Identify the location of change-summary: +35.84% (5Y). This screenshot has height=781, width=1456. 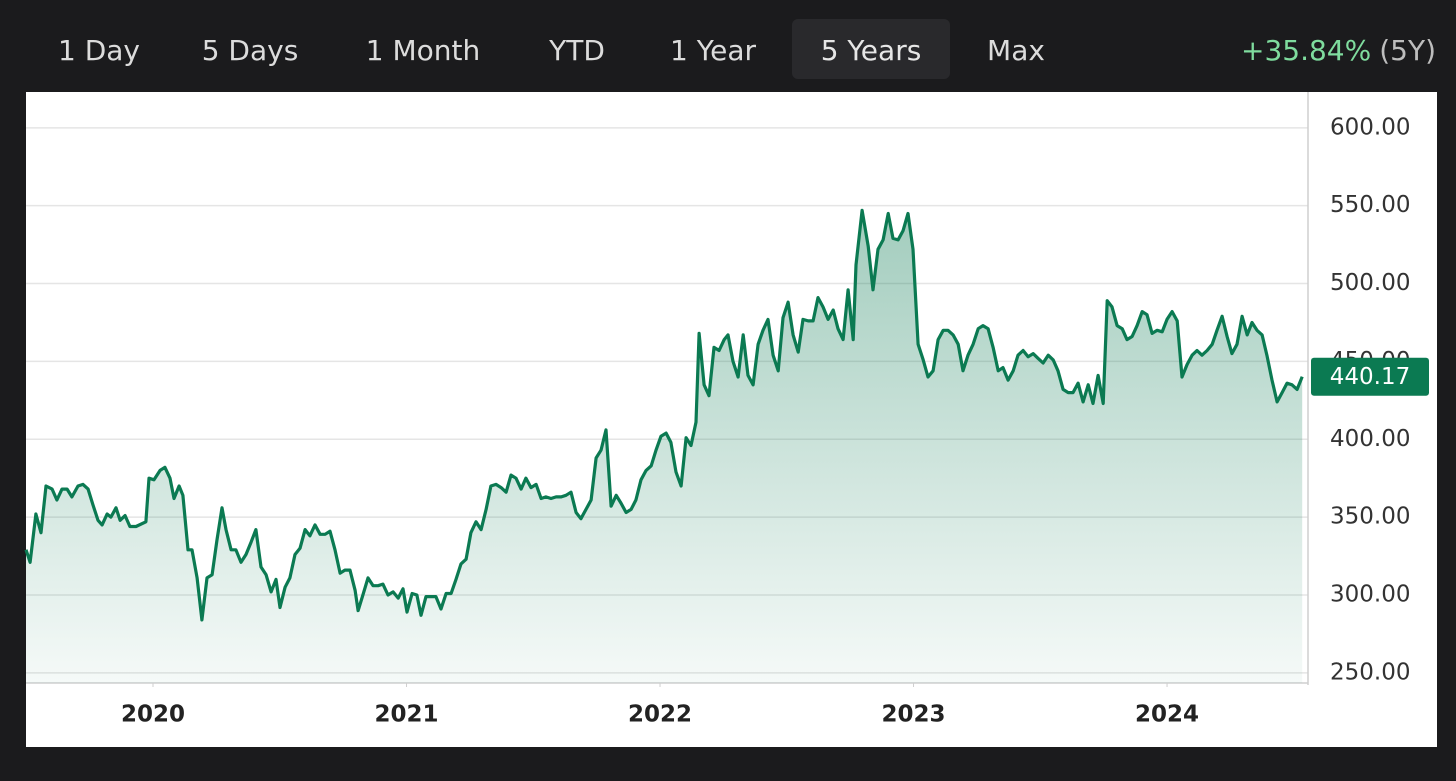
(1338, 50).